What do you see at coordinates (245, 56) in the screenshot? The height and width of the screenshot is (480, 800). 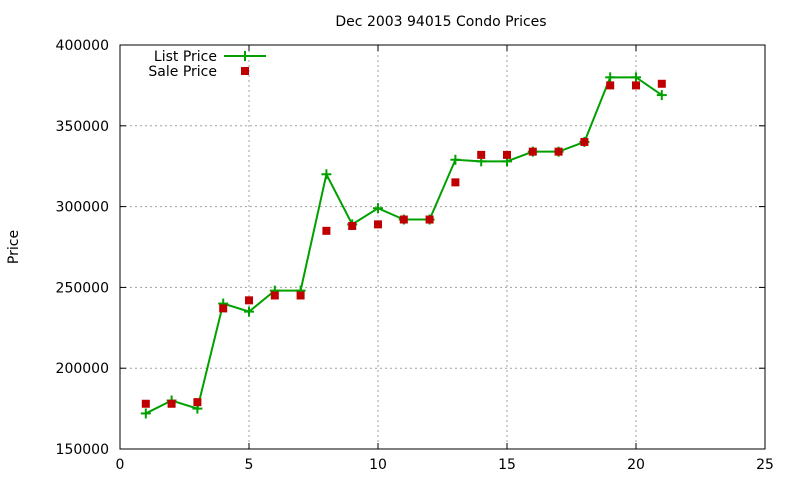 I see `legend-swatch-list-price-marker` at bounding box center [245, 56].